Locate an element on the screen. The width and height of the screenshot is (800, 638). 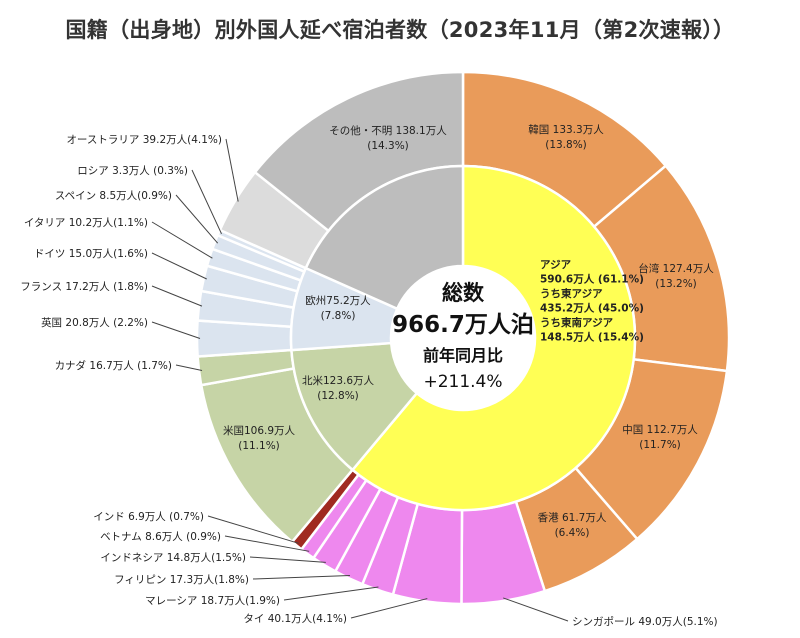
center-hole is located at coordinates (463, 338).